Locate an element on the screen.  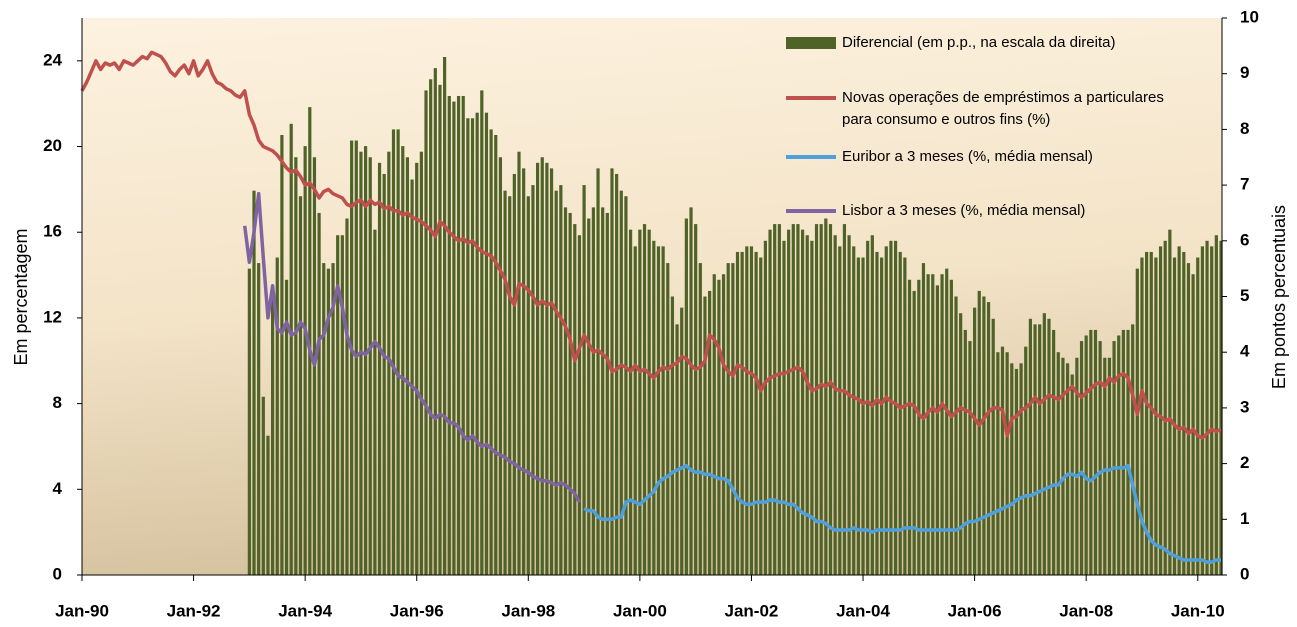
legend-label: Euribor a 3 meses (%, média mensal) is located at coordinates (967, 156).